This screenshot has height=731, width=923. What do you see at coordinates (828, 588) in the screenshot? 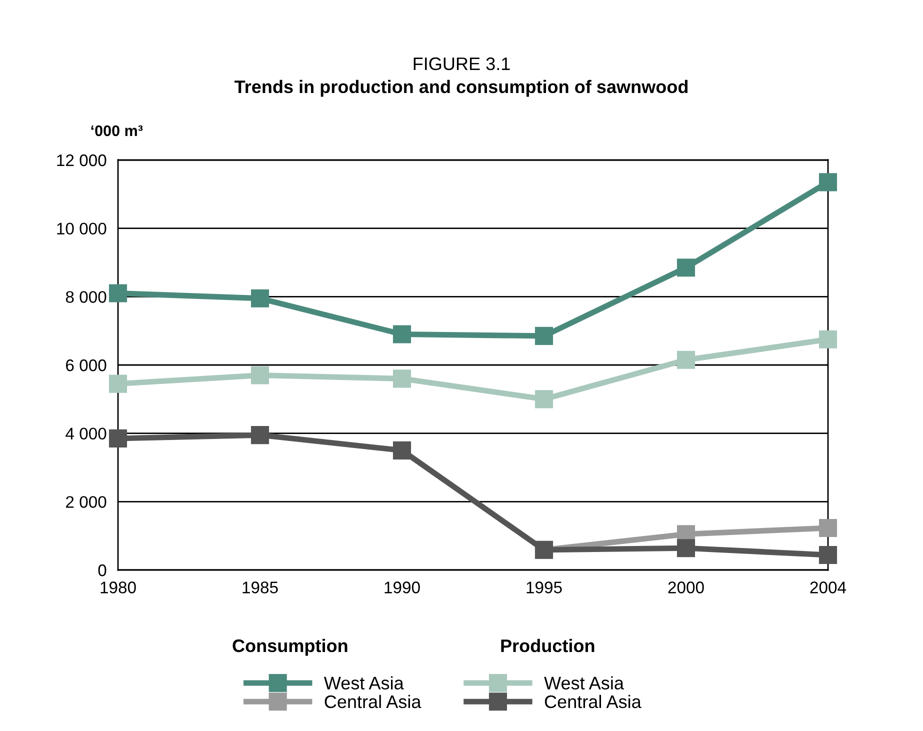
I see `x-tick-label: 2004` at bounding box center [828, 588].